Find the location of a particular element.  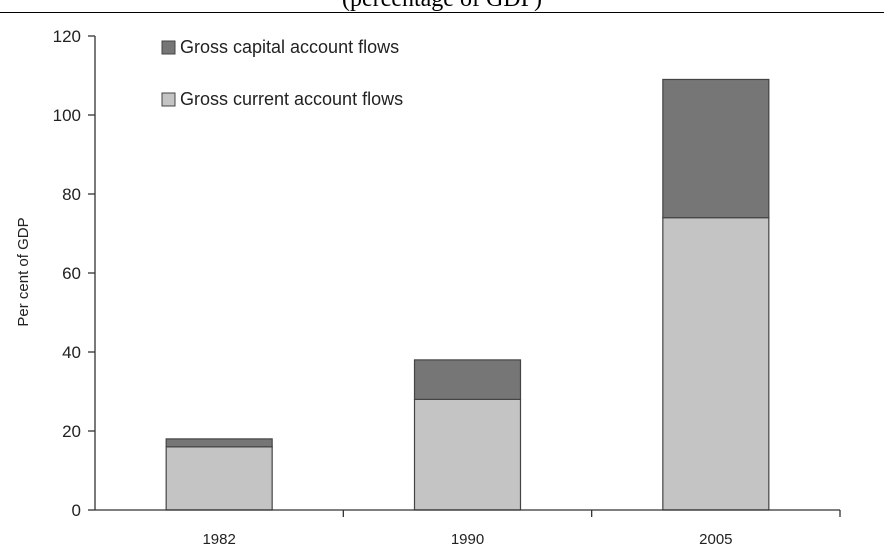

x-tick-label: 1982 is located at coordinates (218, 539).